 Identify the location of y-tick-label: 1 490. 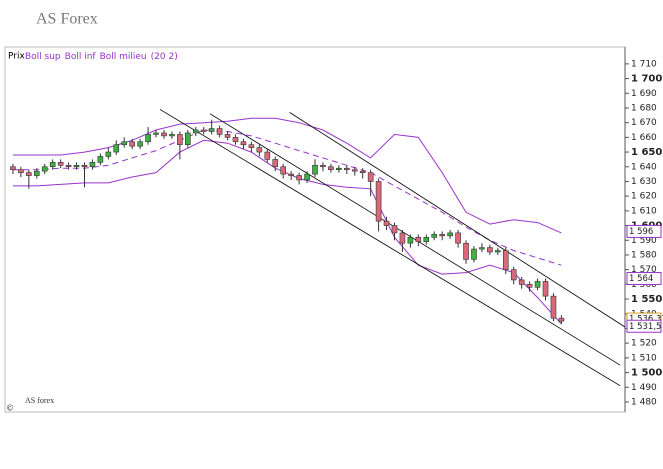
(644, 388).